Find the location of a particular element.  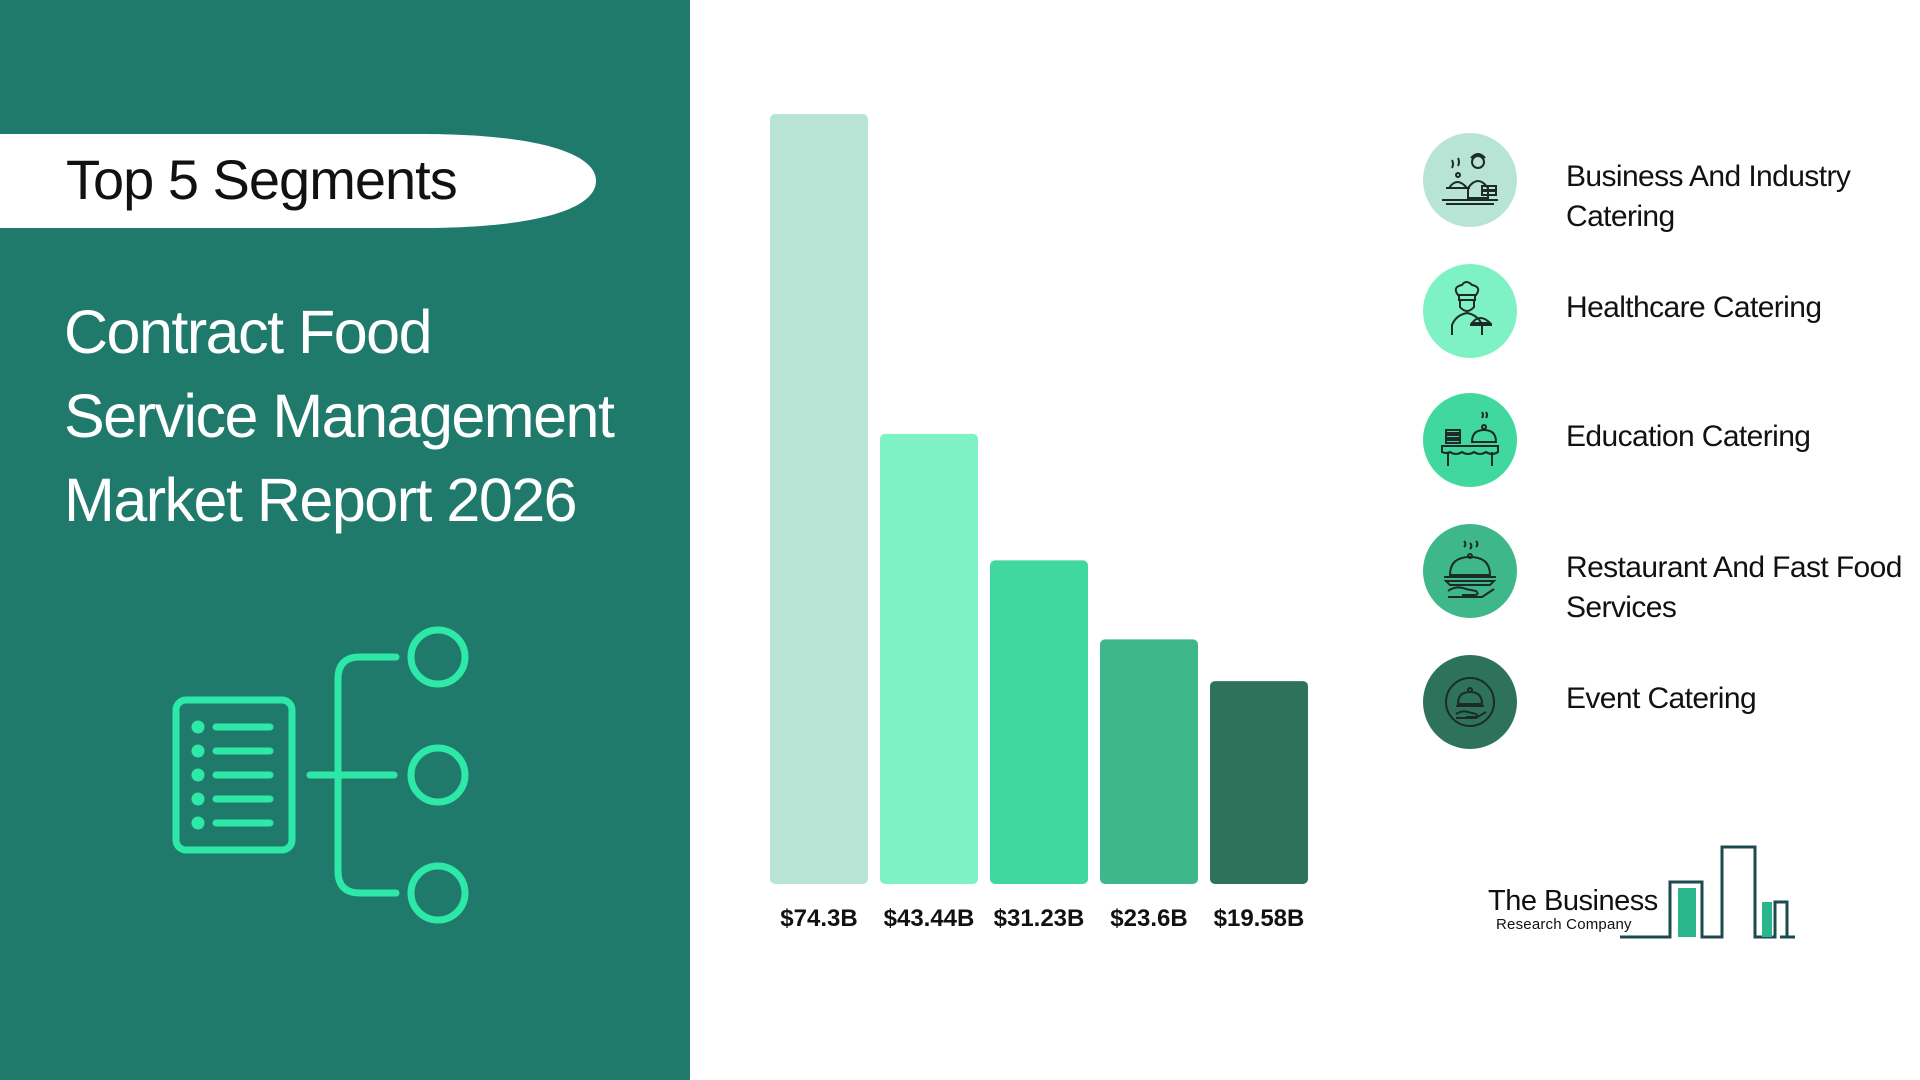

legend-label-line: Services is located at coordinates (1621, 607).